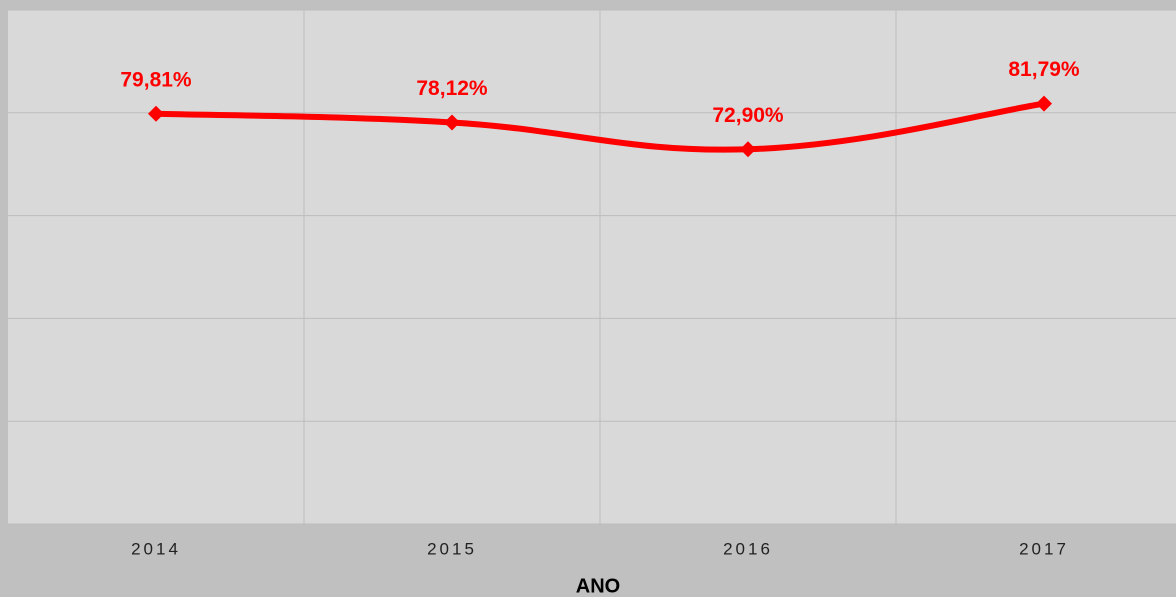 This screenshot has height=597, width=1176. I want to click on data-label: 81,79%, so click(1044, 69).